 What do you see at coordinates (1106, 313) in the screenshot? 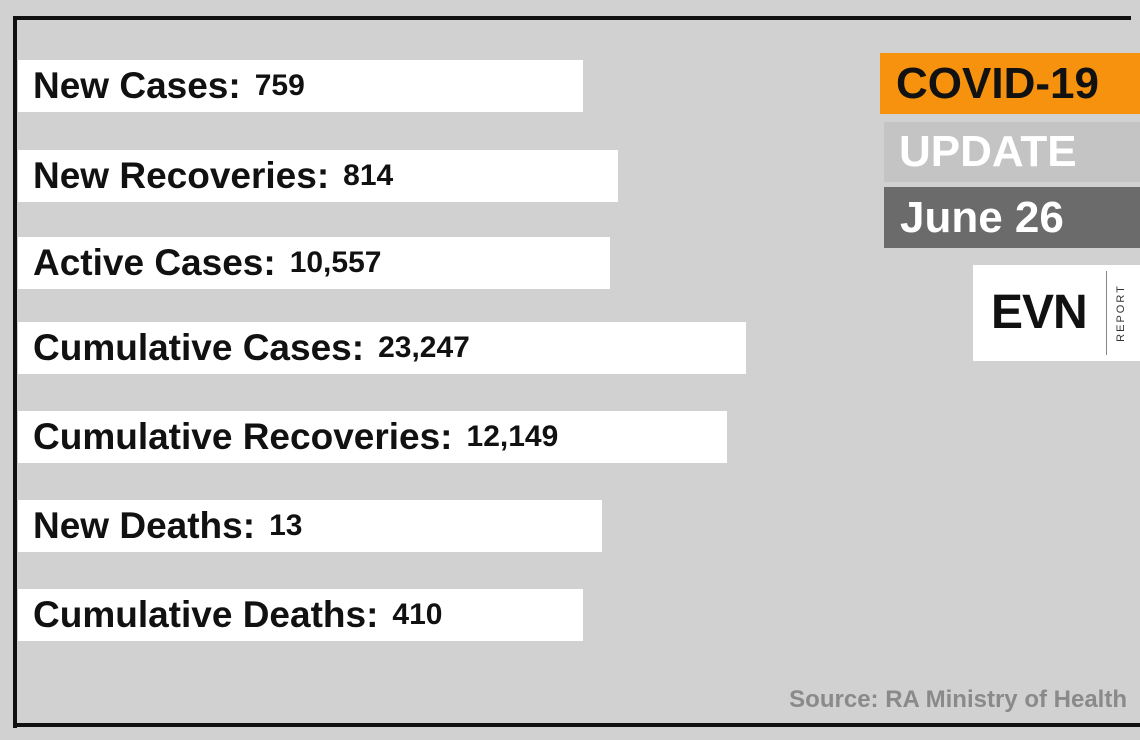
I see `logo-divider` at bounding box center [1106, 313].